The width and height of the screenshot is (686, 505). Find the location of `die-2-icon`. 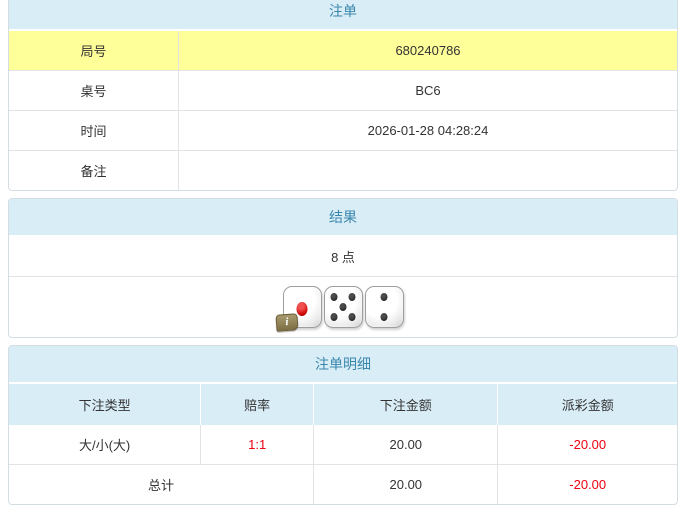

die-2-icon is located at coordinates (384, 307).